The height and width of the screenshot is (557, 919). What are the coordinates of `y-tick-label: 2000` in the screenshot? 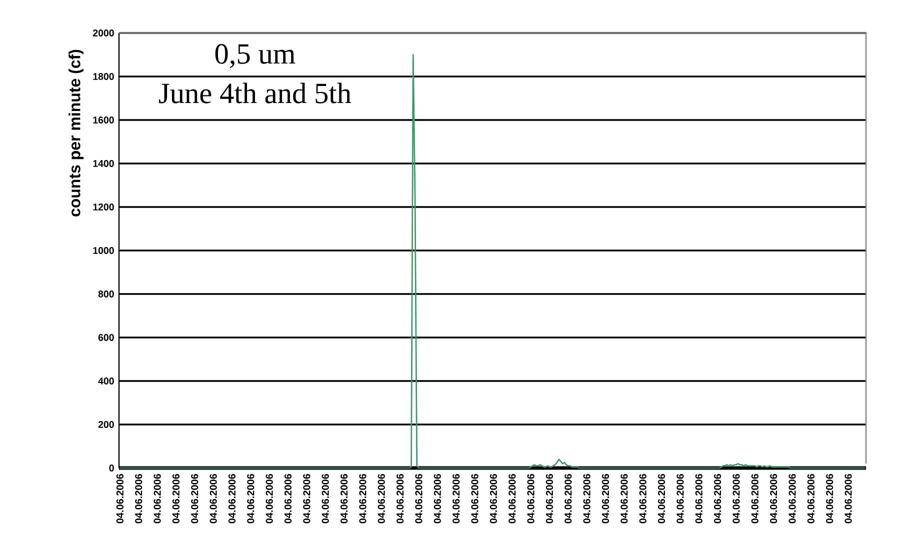 It's located at (103, 33).